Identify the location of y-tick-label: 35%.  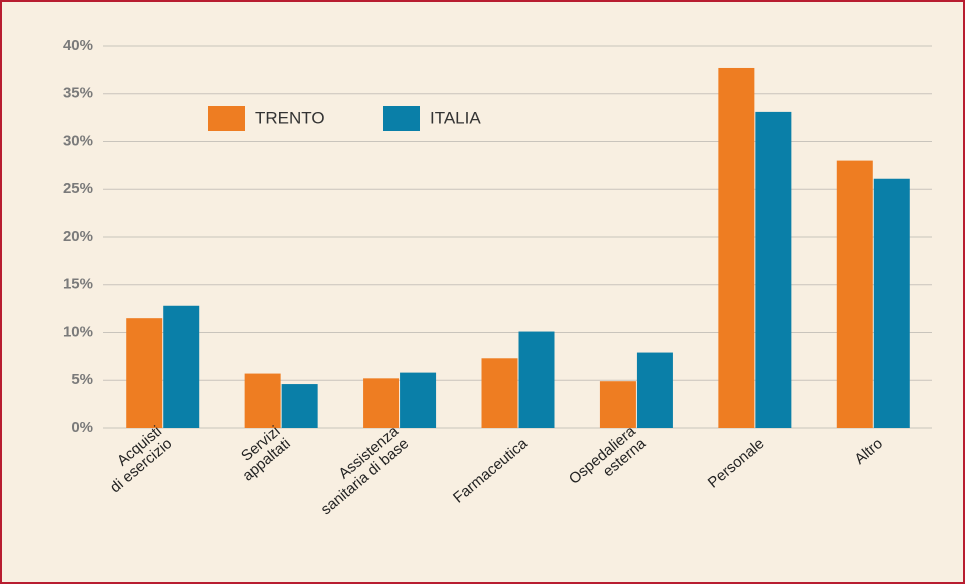
(78, 93).